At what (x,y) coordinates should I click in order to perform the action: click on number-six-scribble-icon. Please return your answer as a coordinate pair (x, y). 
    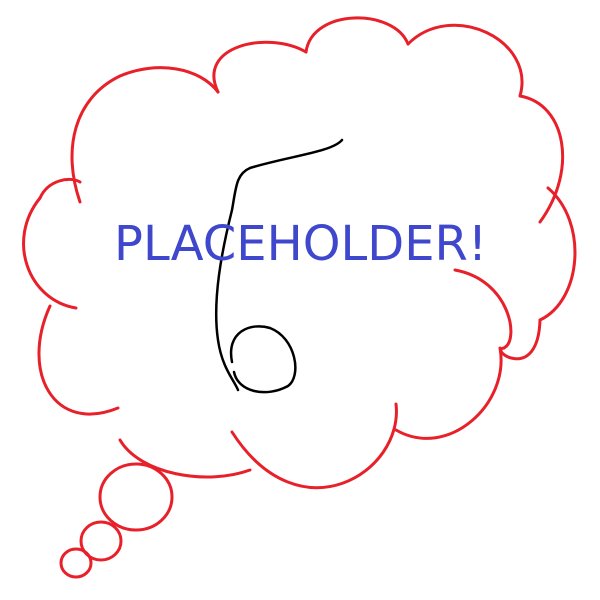
    Looking at the image, I should click on (279, 266).